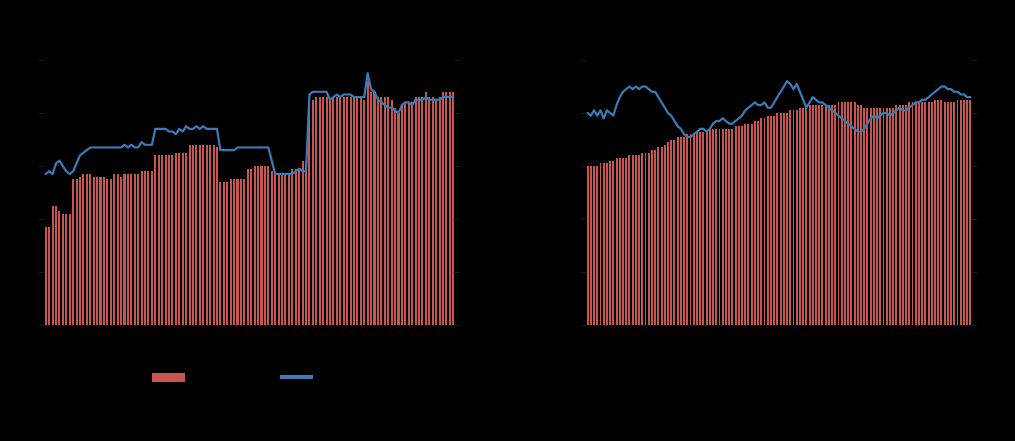 This screenshot has width=1015, height=441. What do you see at coordinates (568, 59) in the screenshot?
I see `axis-tick-label: 100` at bounding box center [568, 59].